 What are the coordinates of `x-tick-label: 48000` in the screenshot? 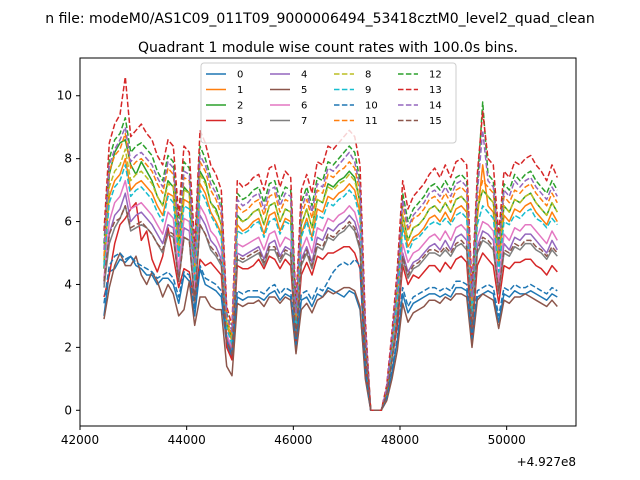 It's located at (400, 440).